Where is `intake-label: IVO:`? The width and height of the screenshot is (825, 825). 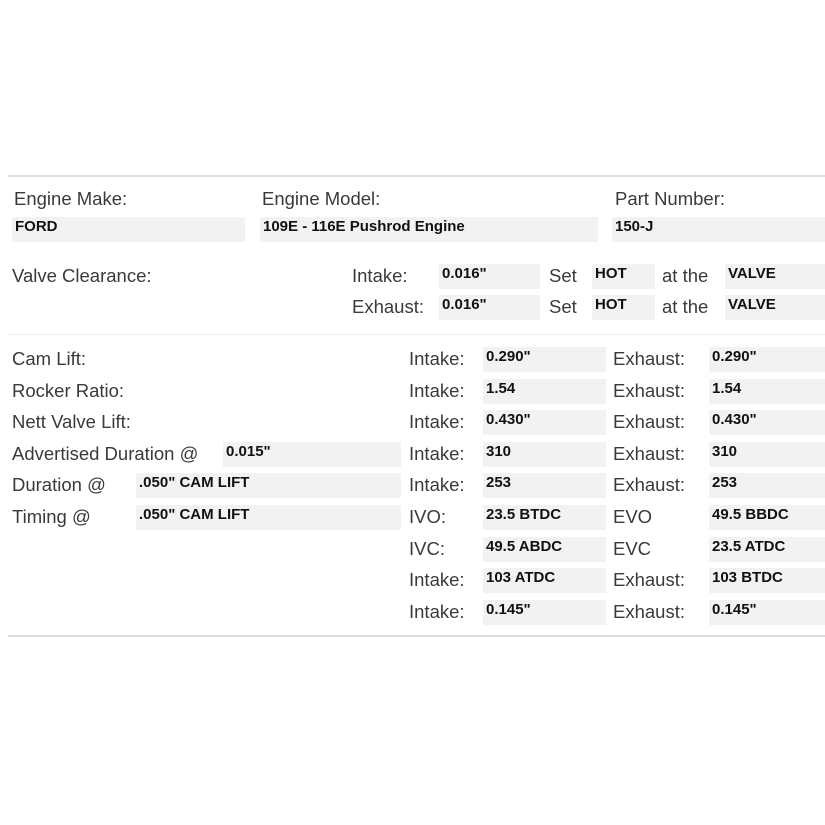 intake-label: IVO: is located at coordinates (428, 516).